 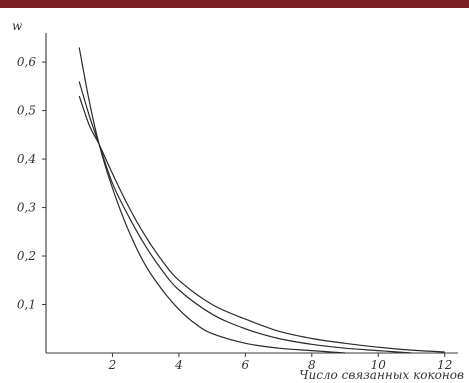 What do you see at coordinates (246, 365) in the screenshot?
I see `x-tick-label: 6` at bounding box center [246, 365].